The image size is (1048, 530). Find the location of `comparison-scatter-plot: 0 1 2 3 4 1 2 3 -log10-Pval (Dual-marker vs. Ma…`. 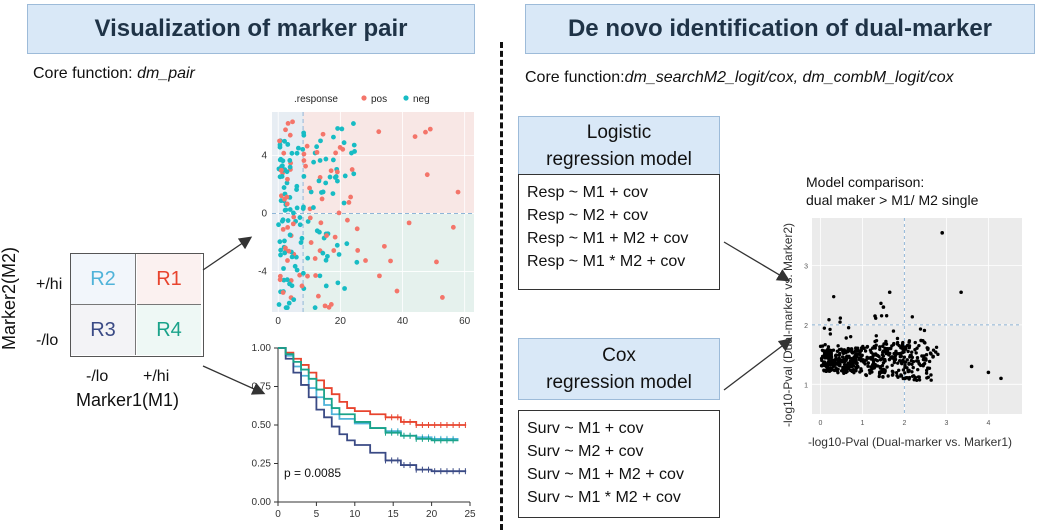

comparison-scatter-plot: 0 1 2 3 4 1 2 3 -log10-Pval (Dual-marker vs. Ma… is located at coordinates (901, 333).